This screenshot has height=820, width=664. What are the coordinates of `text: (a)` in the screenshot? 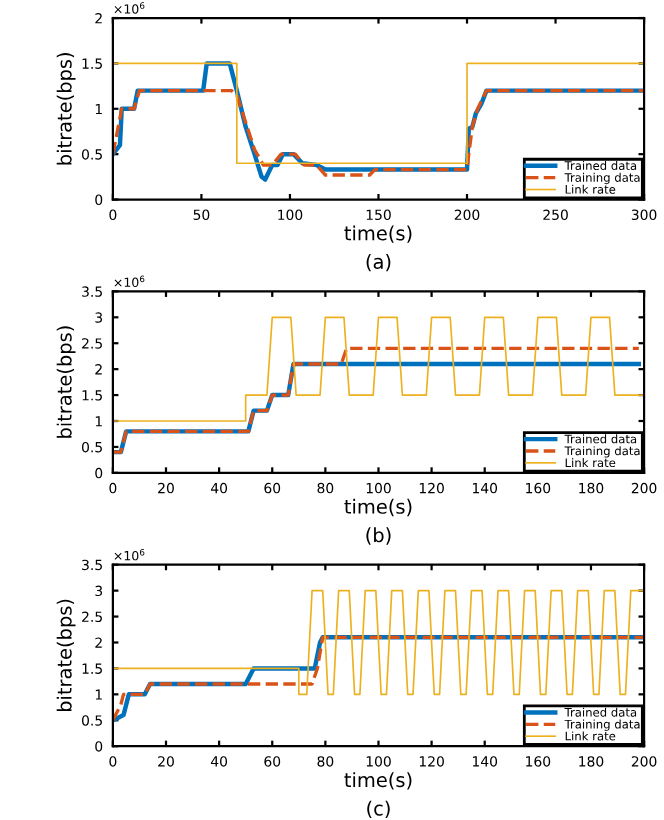 It's located at (378, 263).